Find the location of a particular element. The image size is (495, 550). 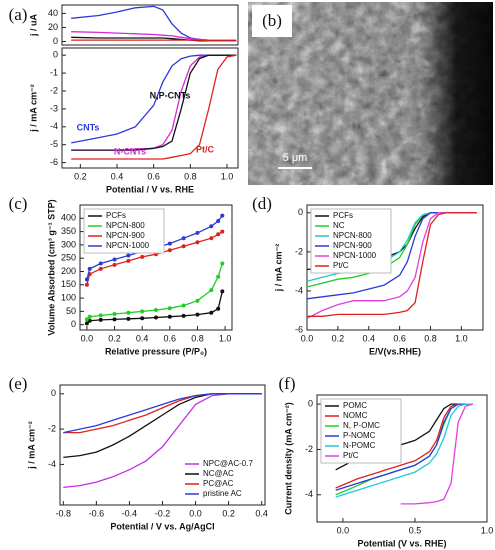

y-tick-label: 350 is located at coordinates (68, 231).